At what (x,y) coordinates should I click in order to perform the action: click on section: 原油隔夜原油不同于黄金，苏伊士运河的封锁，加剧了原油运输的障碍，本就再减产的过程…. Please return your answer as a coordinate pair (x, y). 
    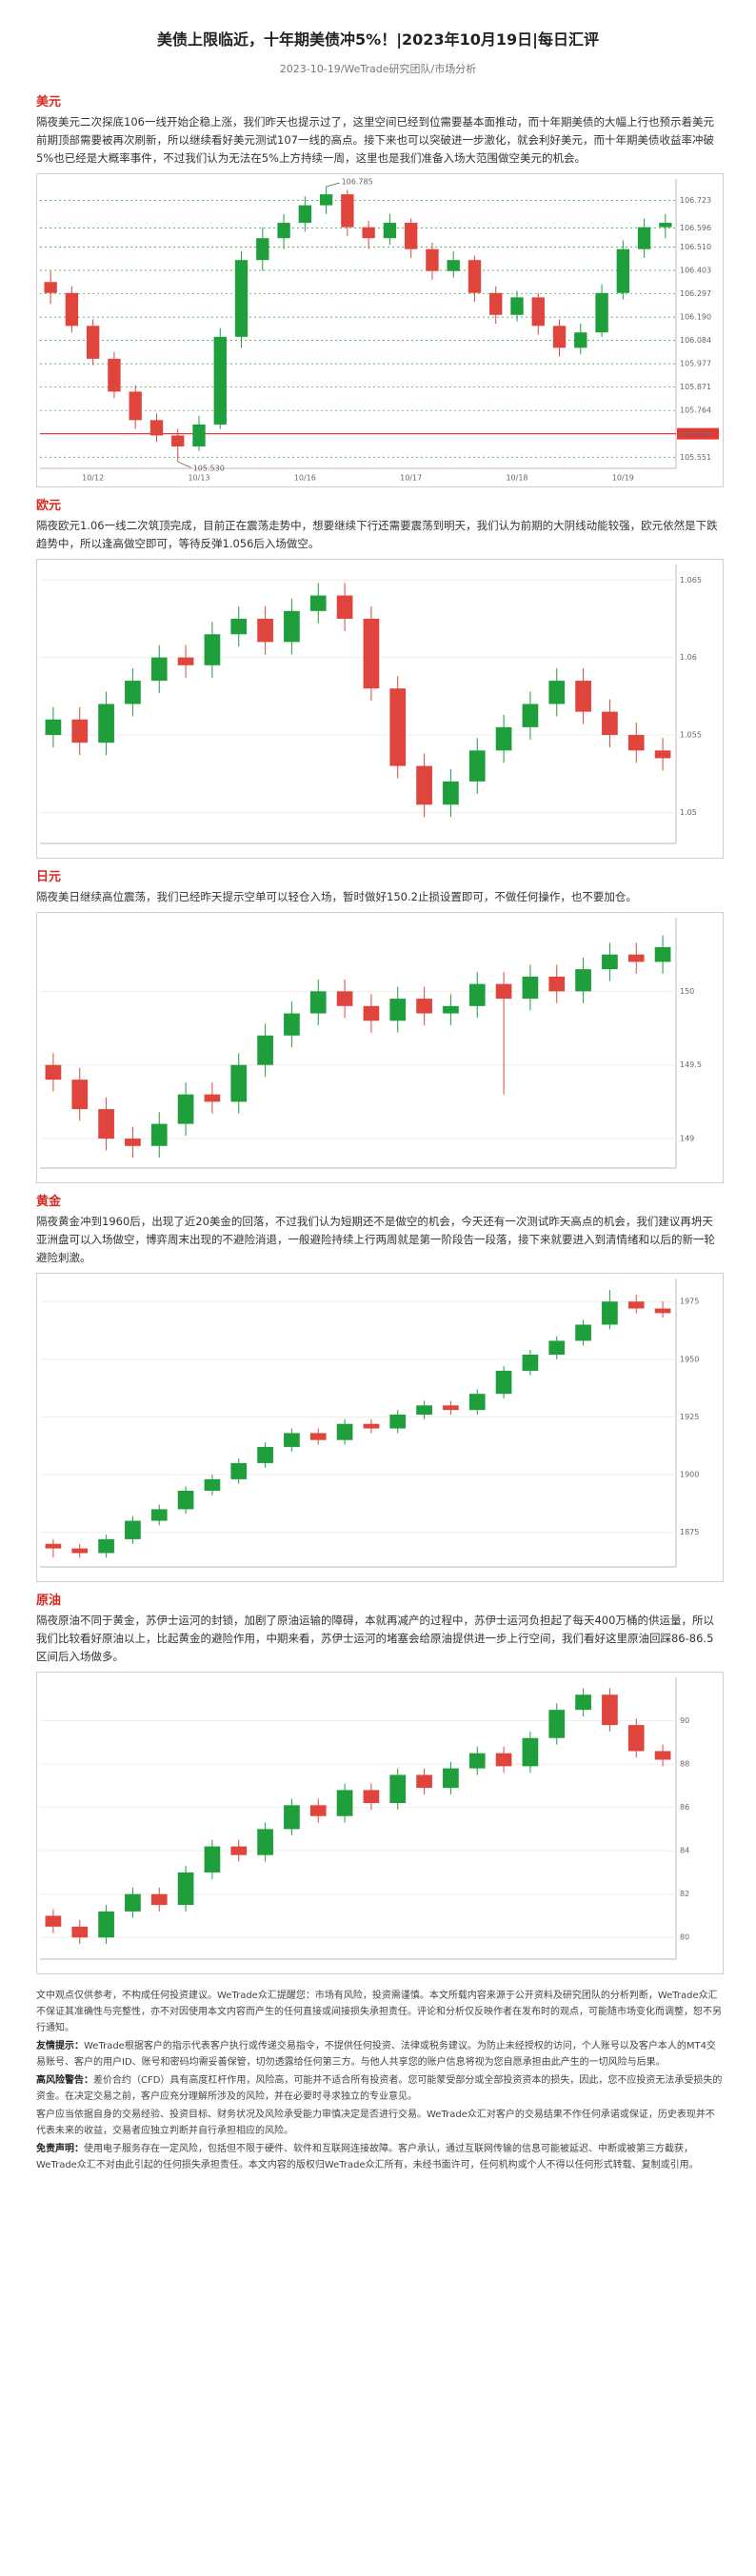
    Looking at the image, I should click on (380, 1782).